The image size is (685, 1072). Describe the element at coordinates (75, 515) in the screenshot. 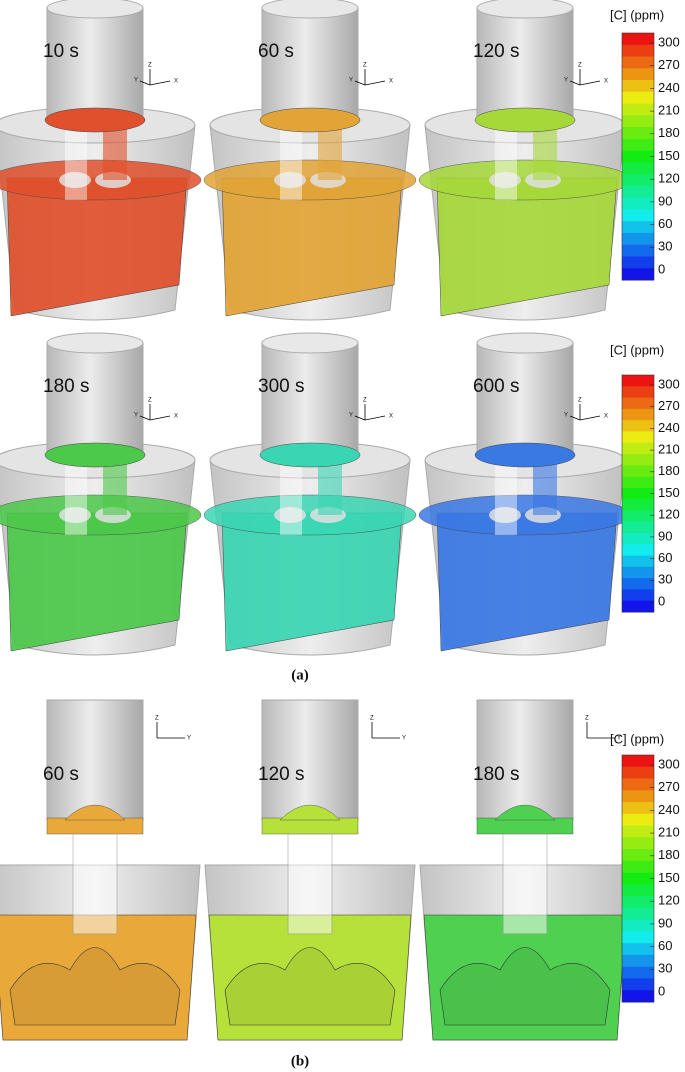

I see `port-hole` at that location.